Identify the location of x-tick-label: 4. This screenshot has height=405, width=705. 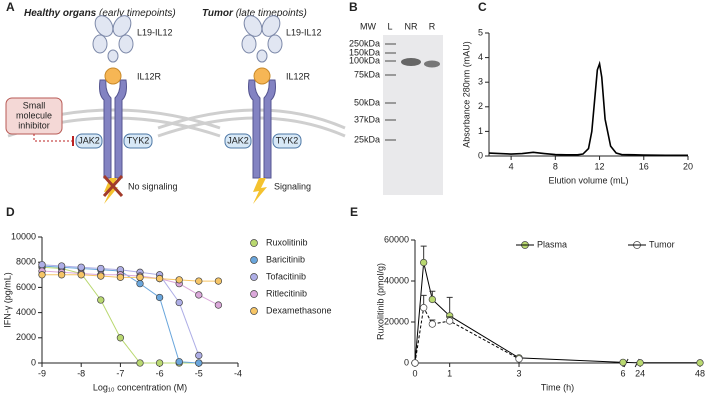
(511, 166).